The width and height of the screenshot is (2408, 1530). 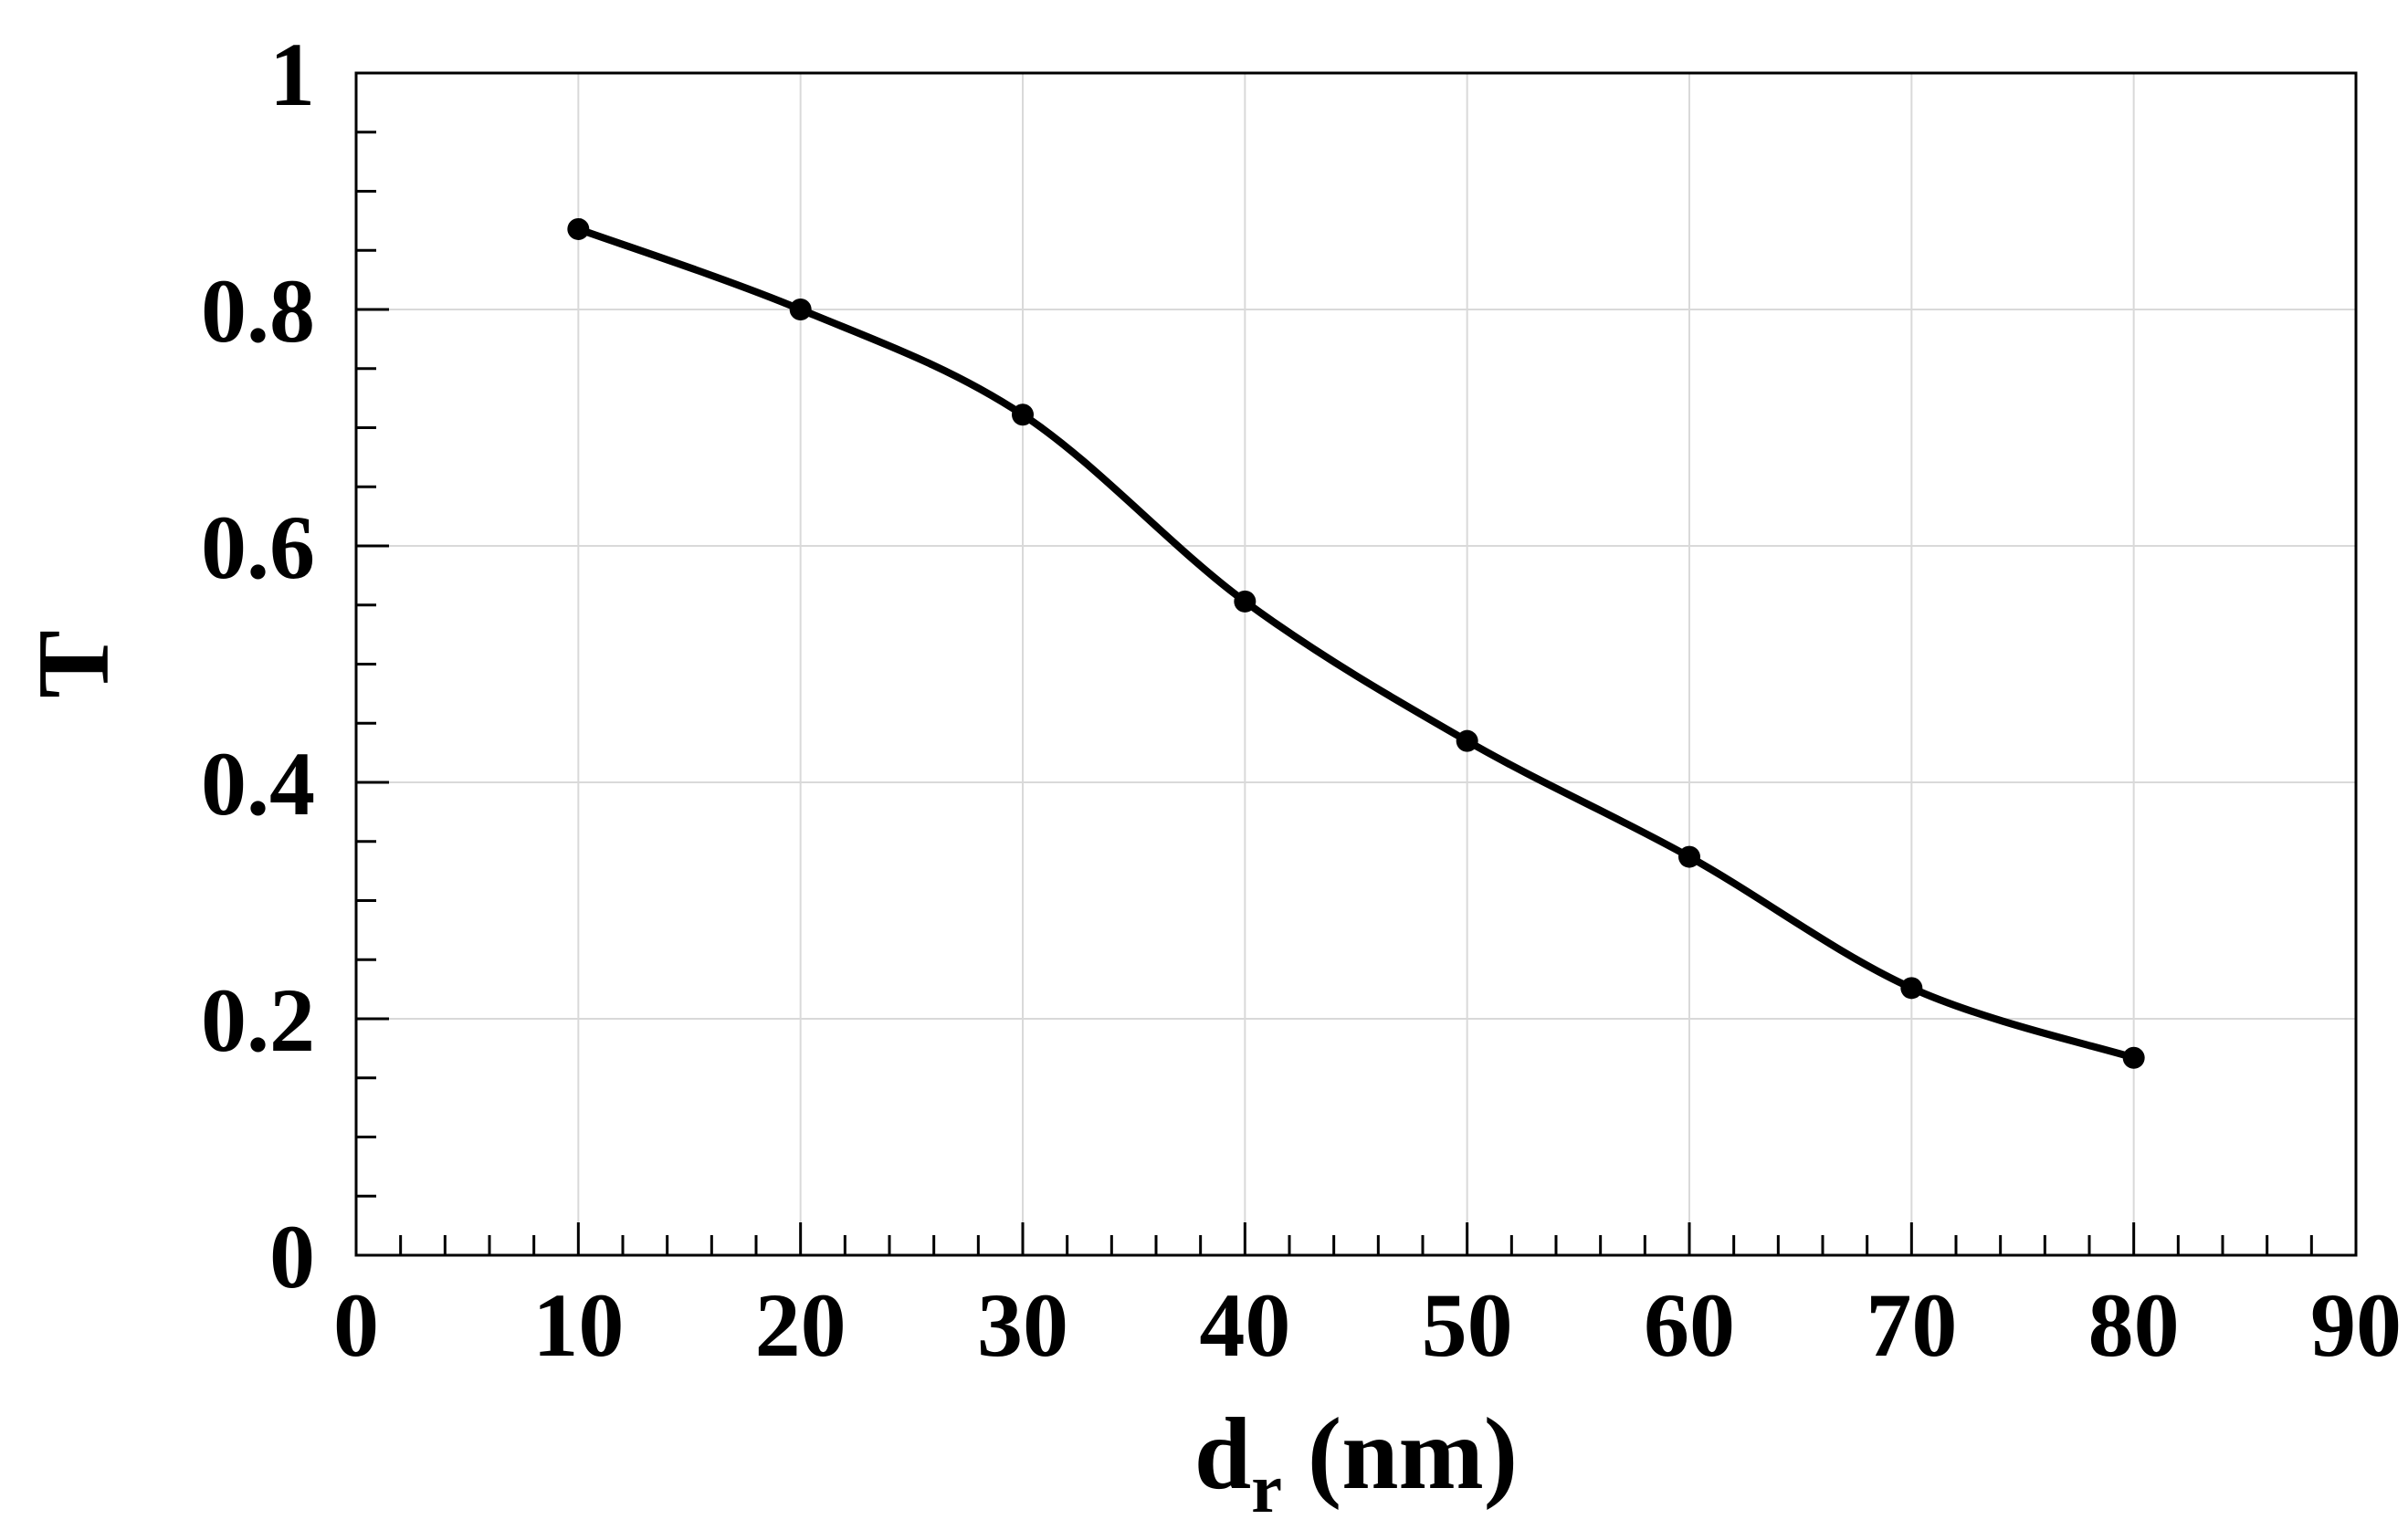 I want to click on x-axis-title-main: d, so click(x=1222, y=1455).